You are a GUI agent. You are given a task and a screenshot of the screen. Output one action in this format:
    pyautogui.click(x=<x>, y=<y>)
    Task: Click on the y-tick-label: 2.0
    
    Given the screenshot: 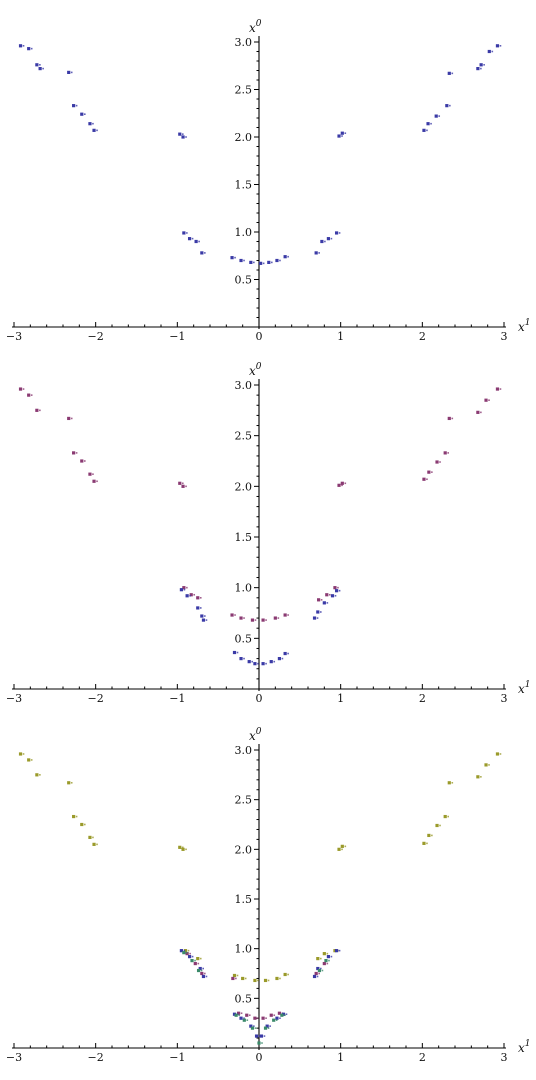 What is the action you would take?
    pyautogui.click(x=244, y=137)
    